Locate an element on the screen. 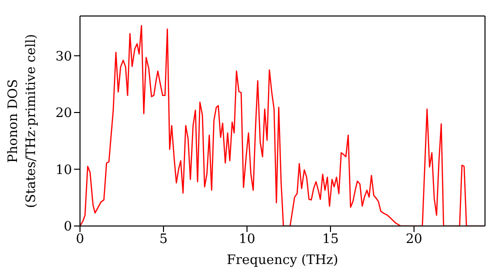  y-tick-label: 0 is located at coordinates (68, 227).